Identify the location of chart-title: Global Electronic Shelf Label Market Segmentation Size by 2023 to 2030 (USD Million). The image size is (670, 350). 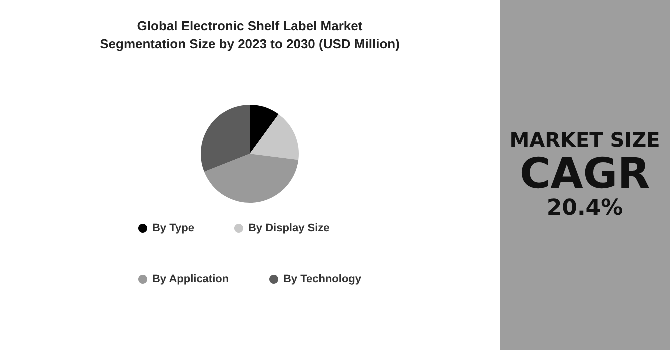
(250, 35).